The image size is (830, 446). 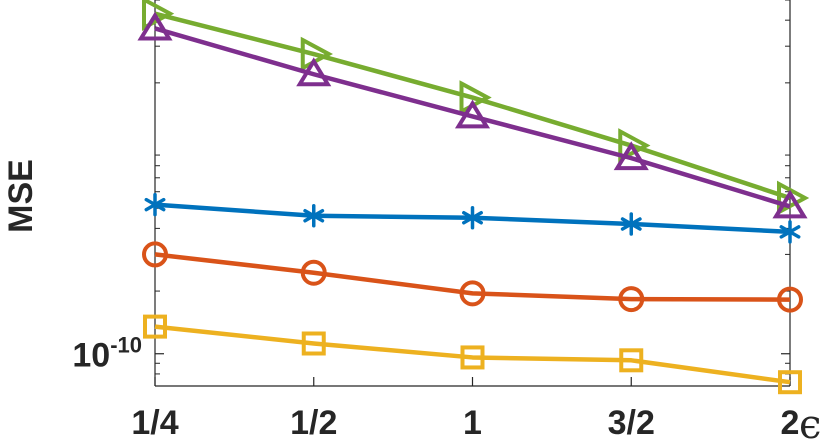 What do you see at coordinates (631, 423) in the screenshot?
I see `x-tick-label: 3/2` at bounding box center [631, 423].